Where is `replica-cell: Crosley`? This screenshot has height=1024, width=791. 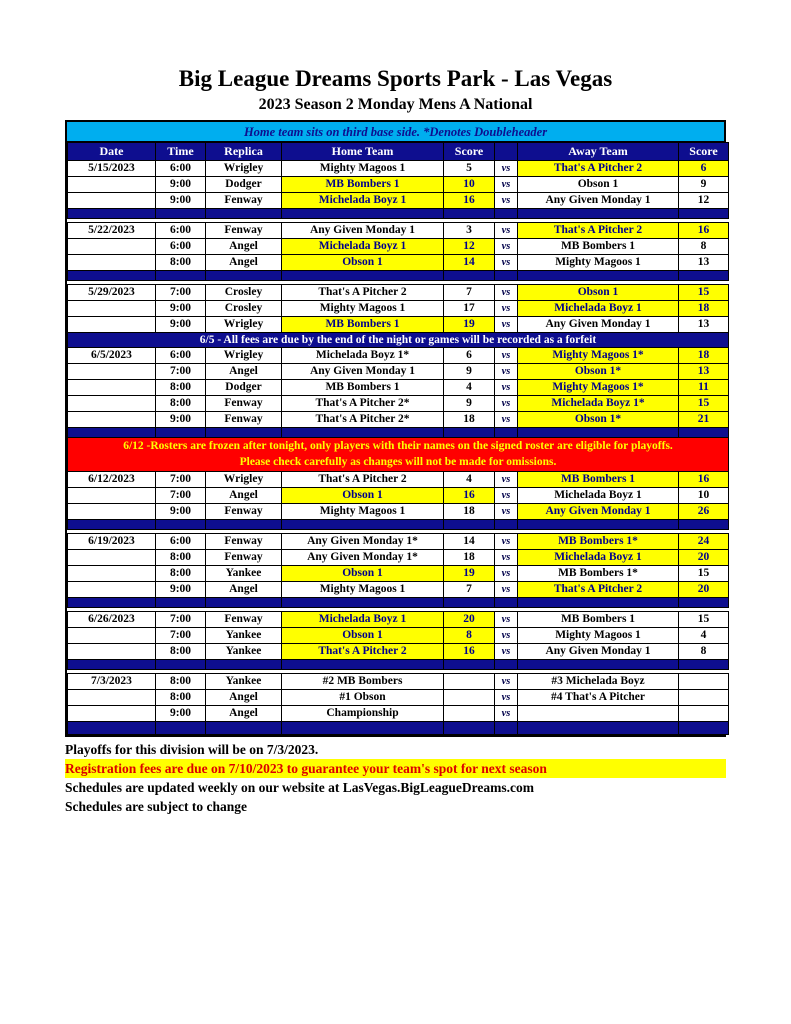 replica-cell: Crosley is located at coordinates (243, 292).